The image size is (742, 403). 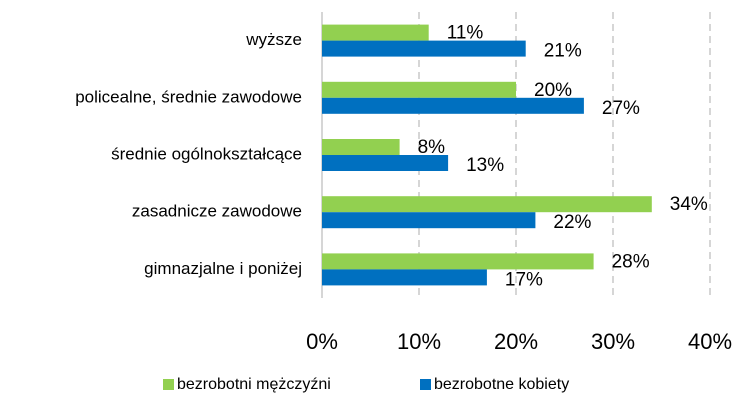 I want to click on legend-label: bezrobotne kobiety, so click(x=501, y=384).